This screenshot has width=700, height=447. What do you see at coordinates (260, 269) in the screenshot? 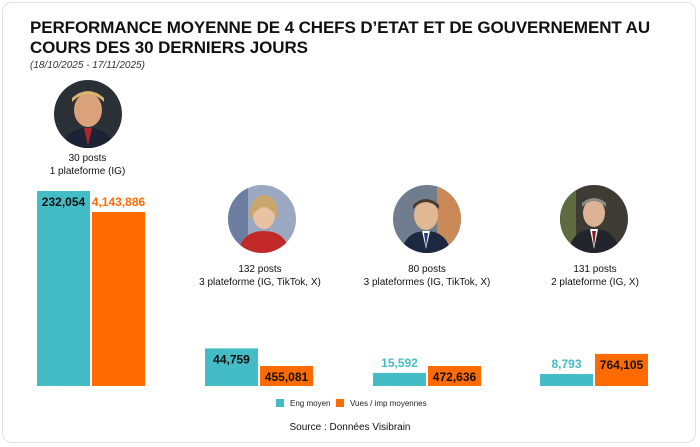
I see `leader-2-posts: 132 posts` at bounding box center [260, 269].